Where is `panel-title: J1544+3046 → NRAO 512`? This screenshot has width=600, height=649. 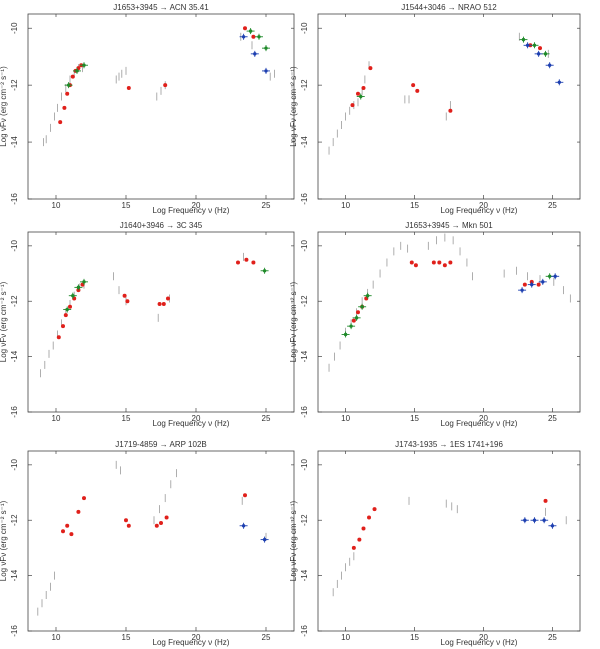 panel-title: J1544+3046 → NRAO 512 is located at coordinates (449, 7).